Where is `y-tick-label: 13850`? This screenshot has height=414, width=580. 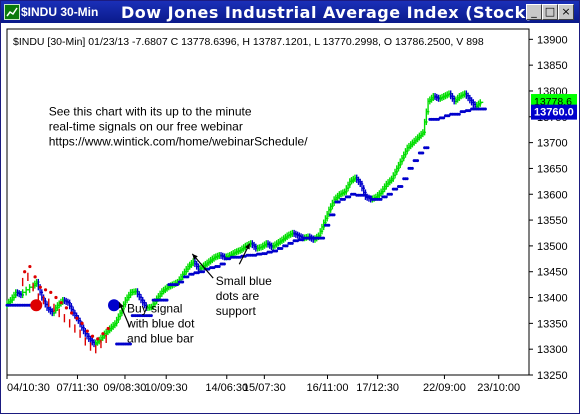 y-tick-label: 13850 is located at coordinates (552, 66).